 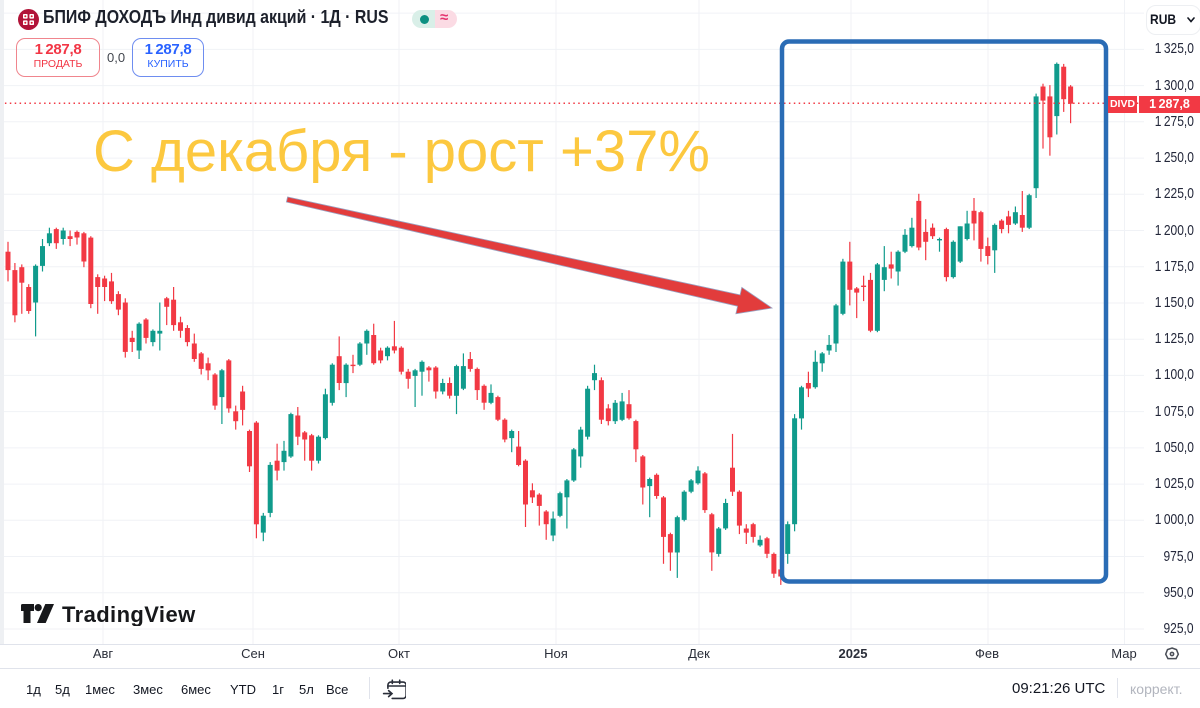 What do you see at coordinates (129, 615) in the screenshot?
I see `svg-text: TradingView` at bounding box center [129, 615].